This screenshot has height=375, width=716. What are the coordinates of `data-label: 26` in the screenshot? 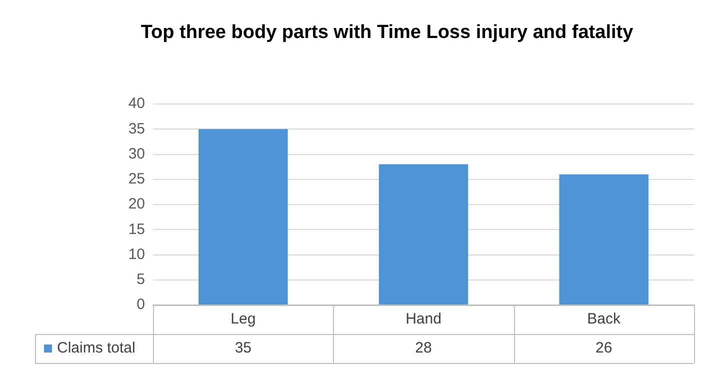 It's located at (603, 348).